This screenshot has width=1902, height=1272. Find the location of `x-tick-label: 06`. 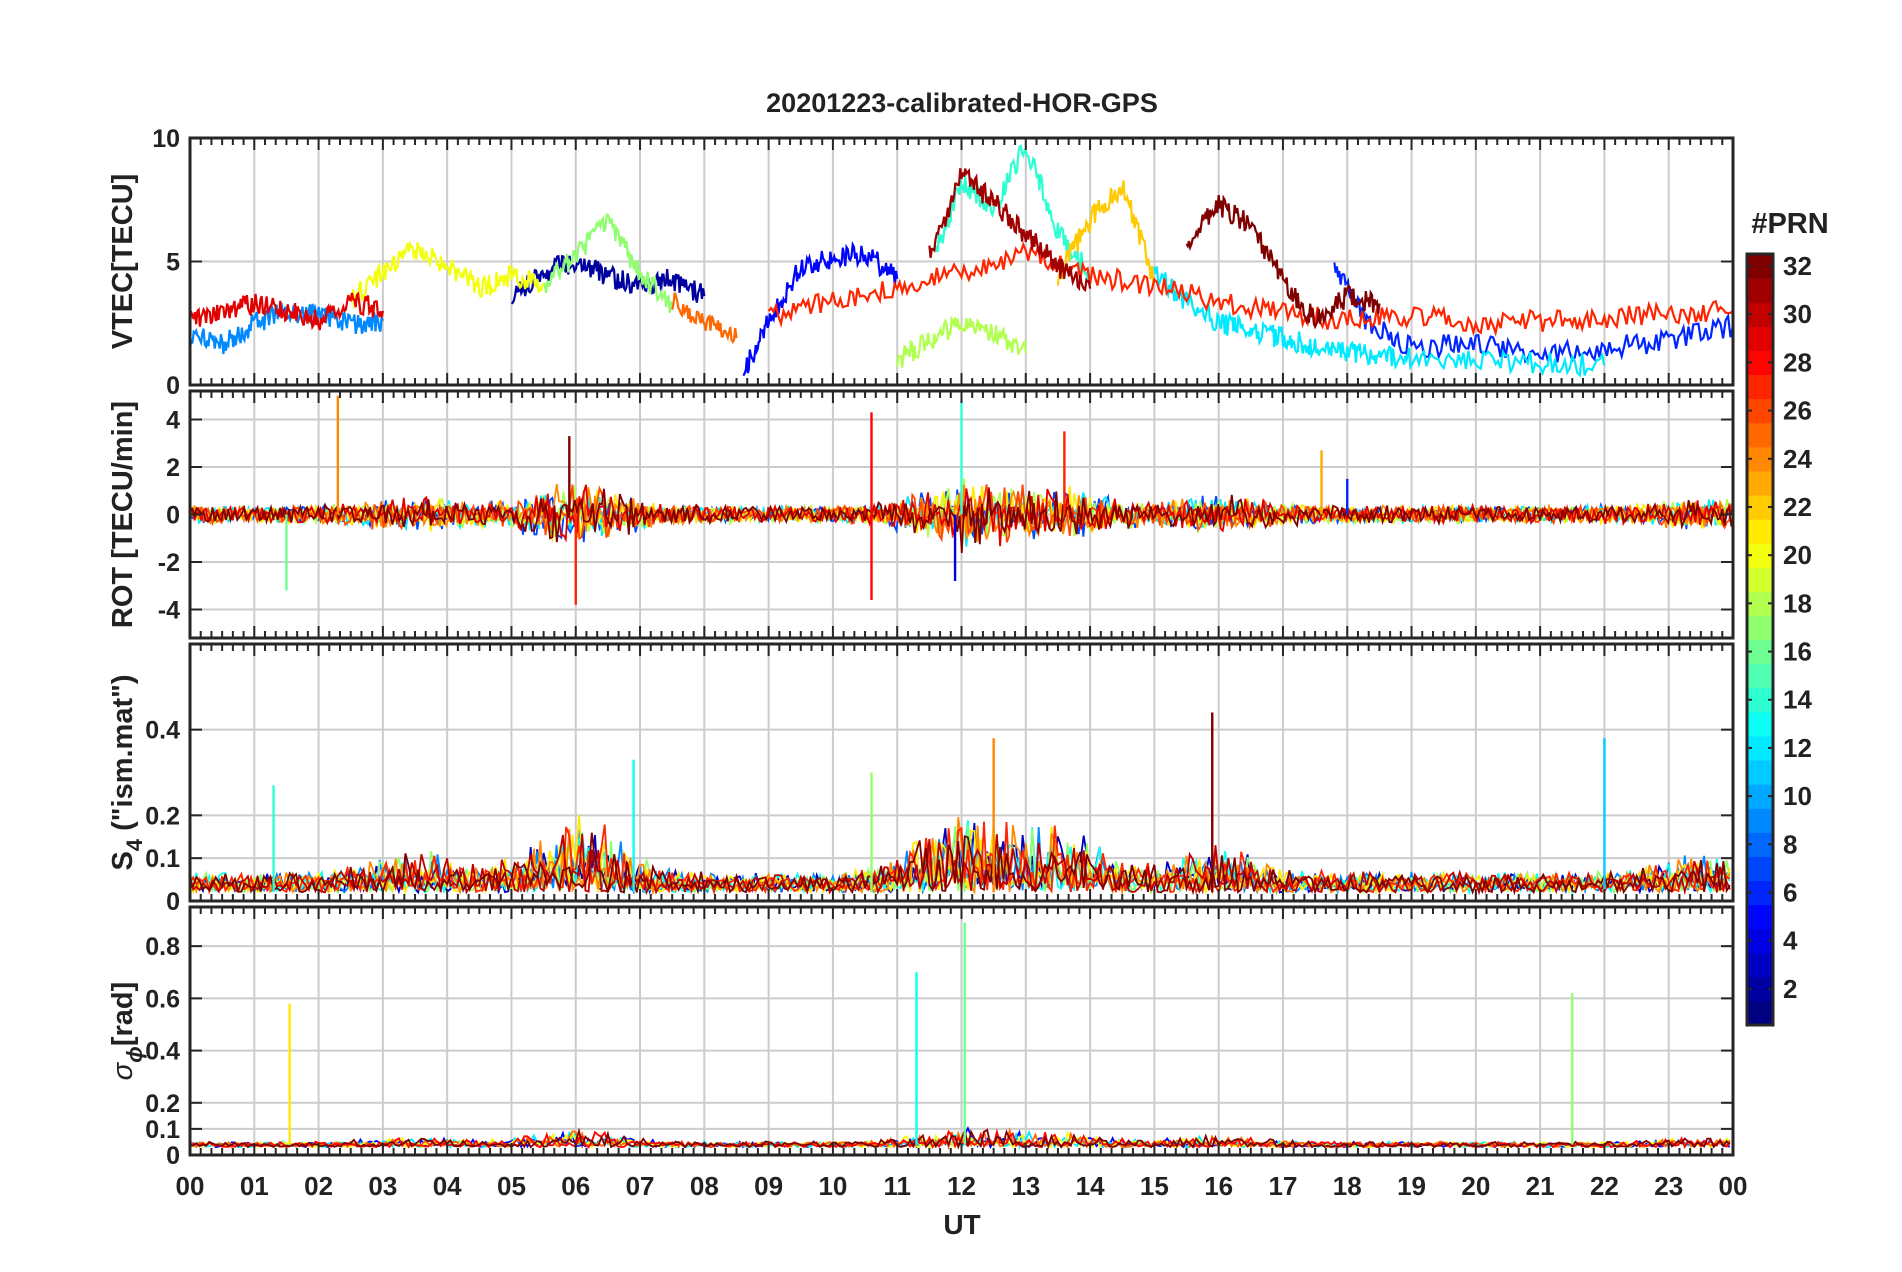

x-tick-label: 06 is located at coordinates (575, 1186).